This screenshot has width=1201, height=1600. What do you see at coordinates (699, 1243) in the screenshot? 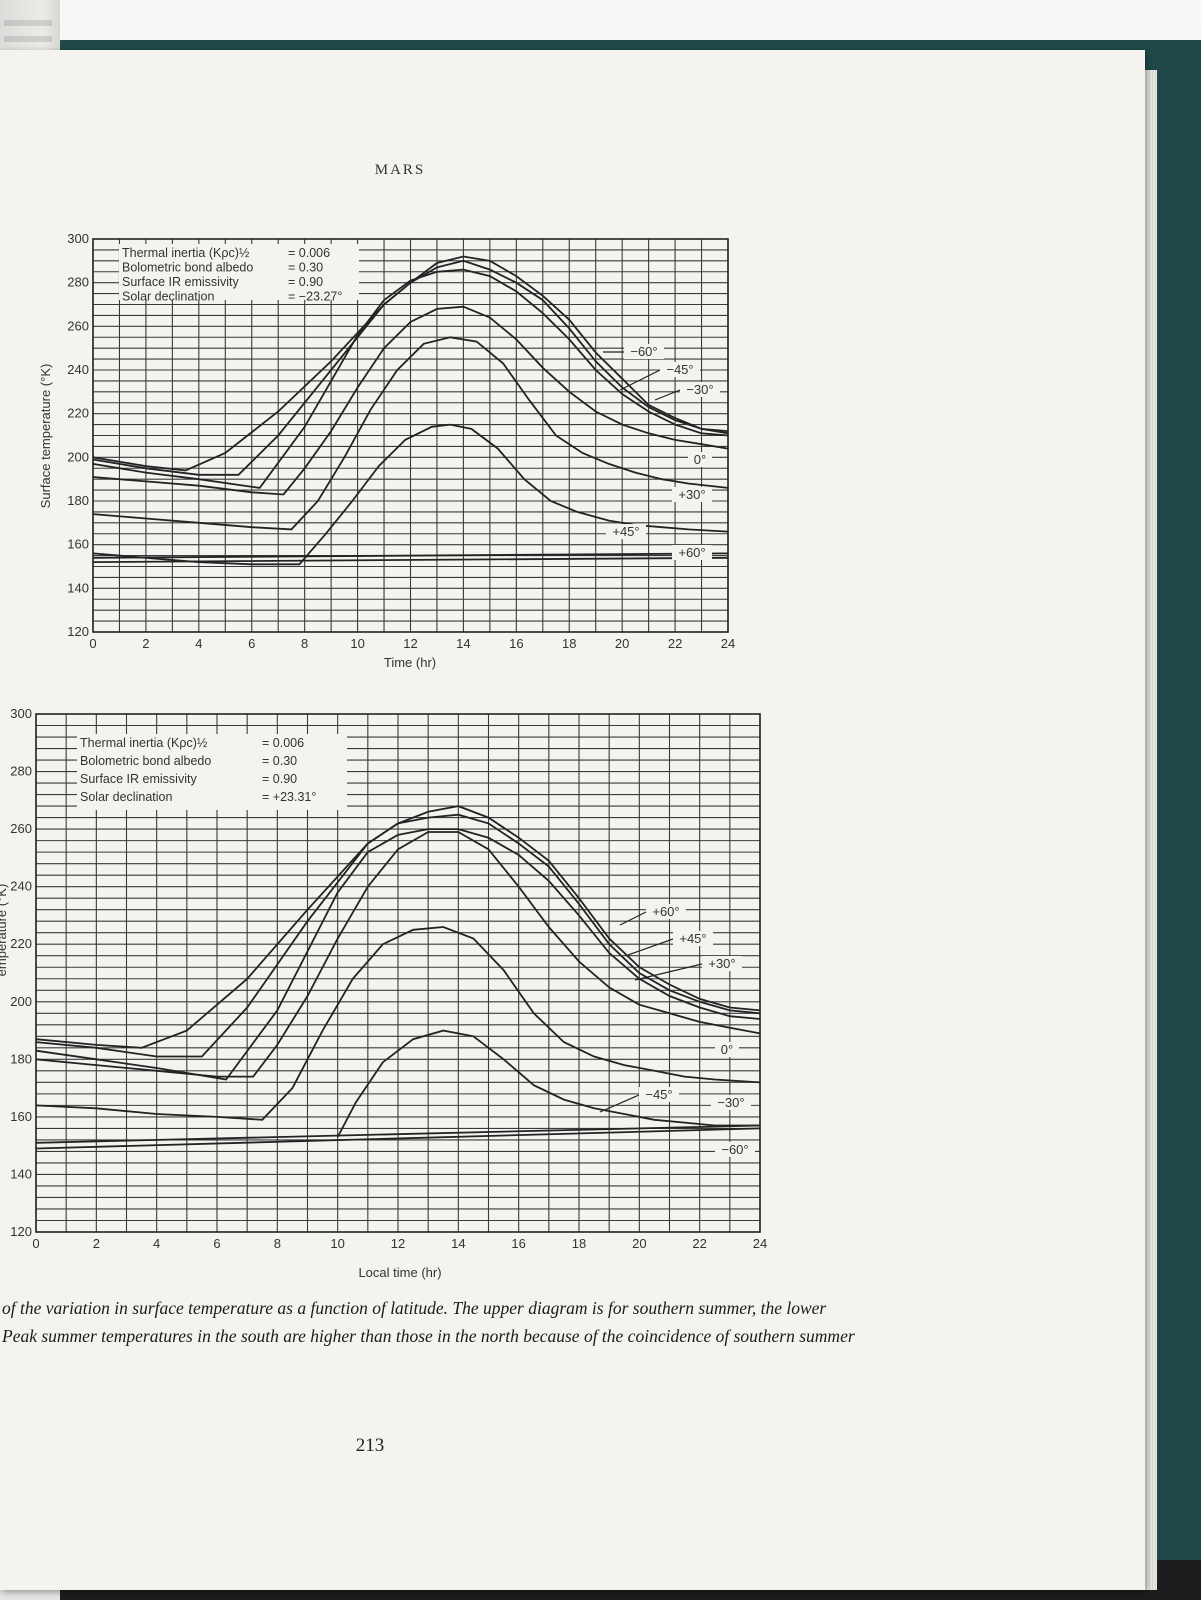
I see `x-tick-label: 22` at bounding box center [699, 1243].